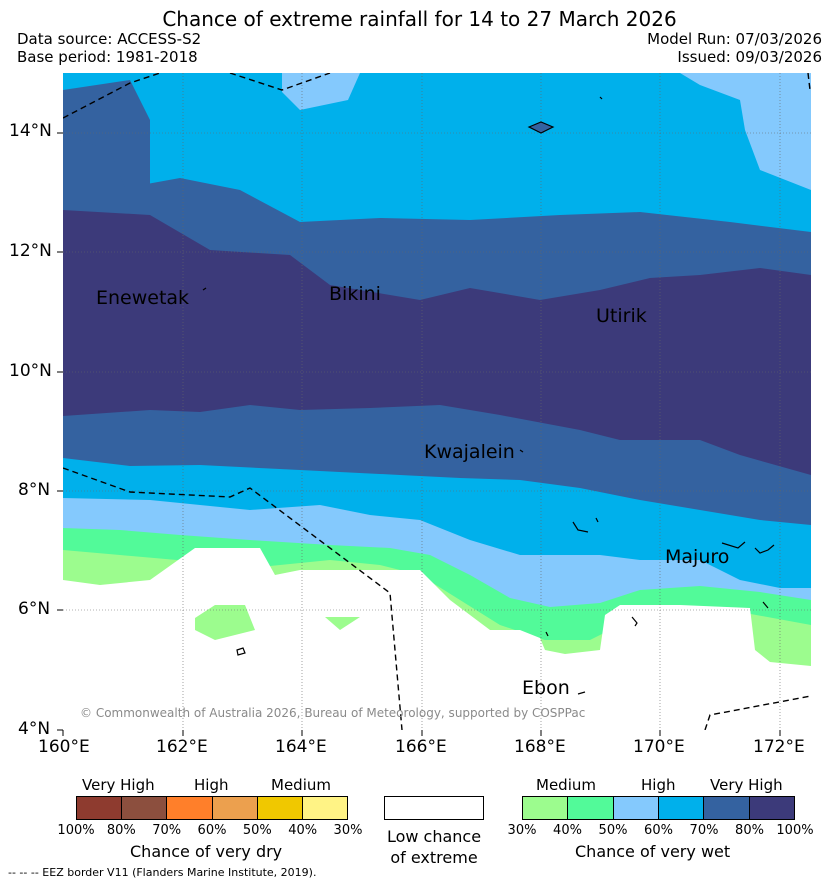 The width and height of the screenshot is (839, 885). I want to click on lat-label-4n: 4°N, so click(34, 729).